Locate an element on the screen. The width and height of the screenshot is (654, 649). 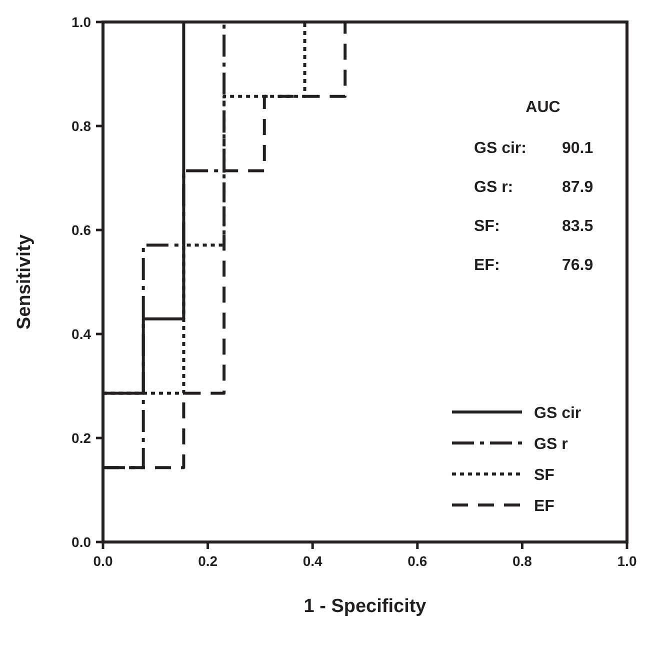
x-tick-label: 0.8 is located at coordinates (522, 561).